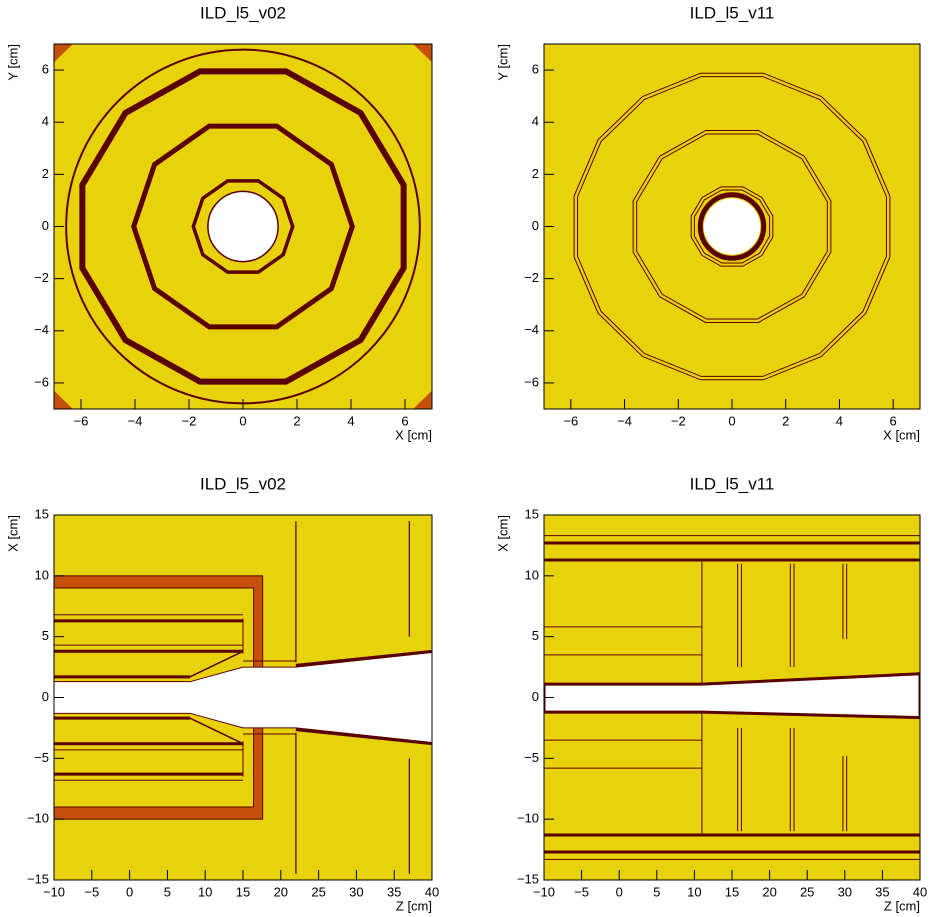 Image resolution: width=930 pixels, height=917 pixels. I want to click on y-tick-label: 5, so click(45, 635).